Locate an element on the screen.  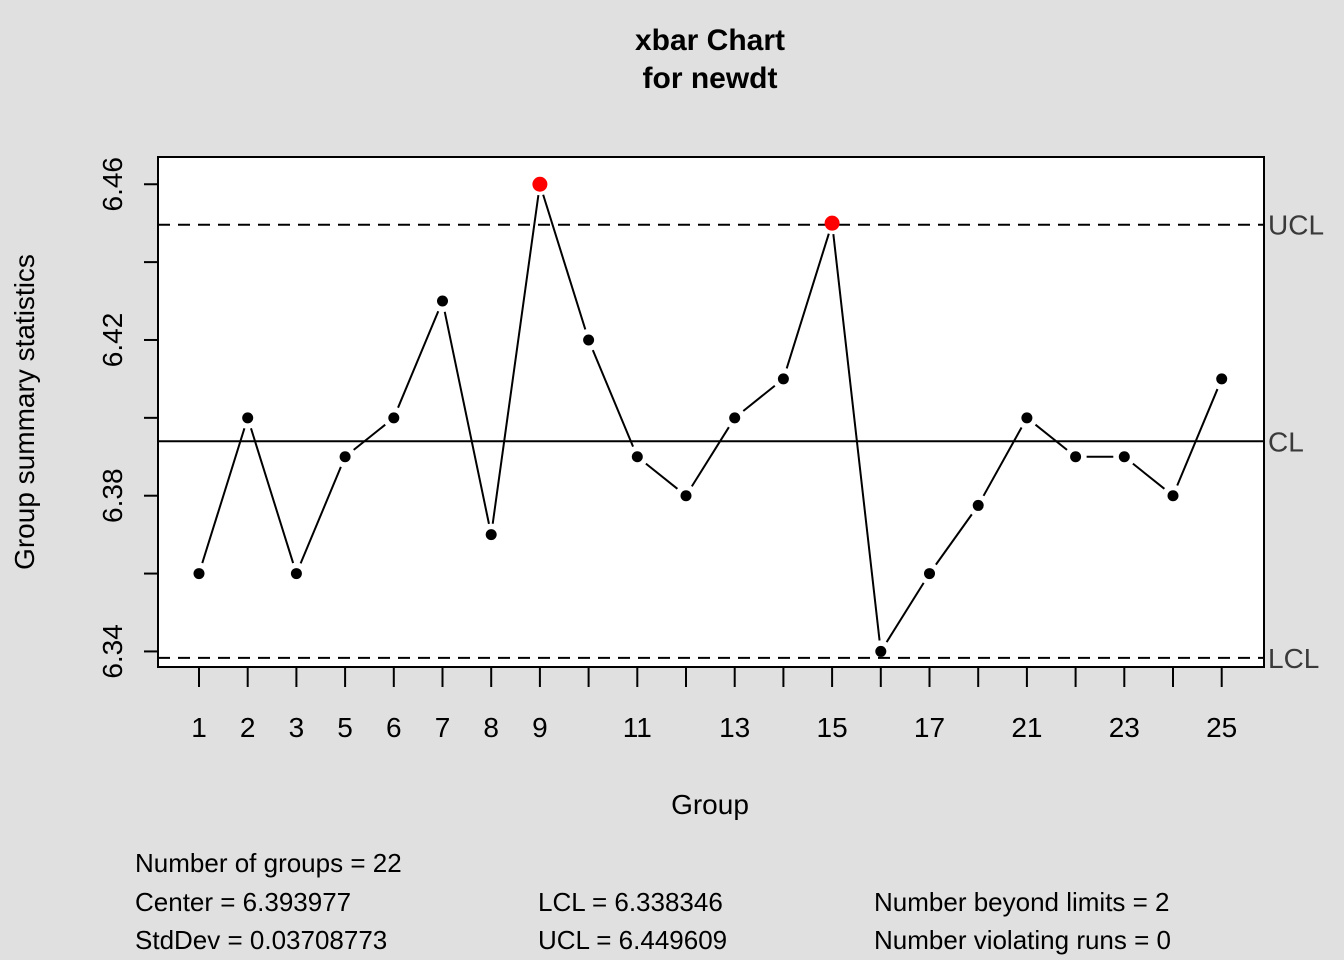
y-axis-title: Group summary statistics is located at coordinates (24, 412).